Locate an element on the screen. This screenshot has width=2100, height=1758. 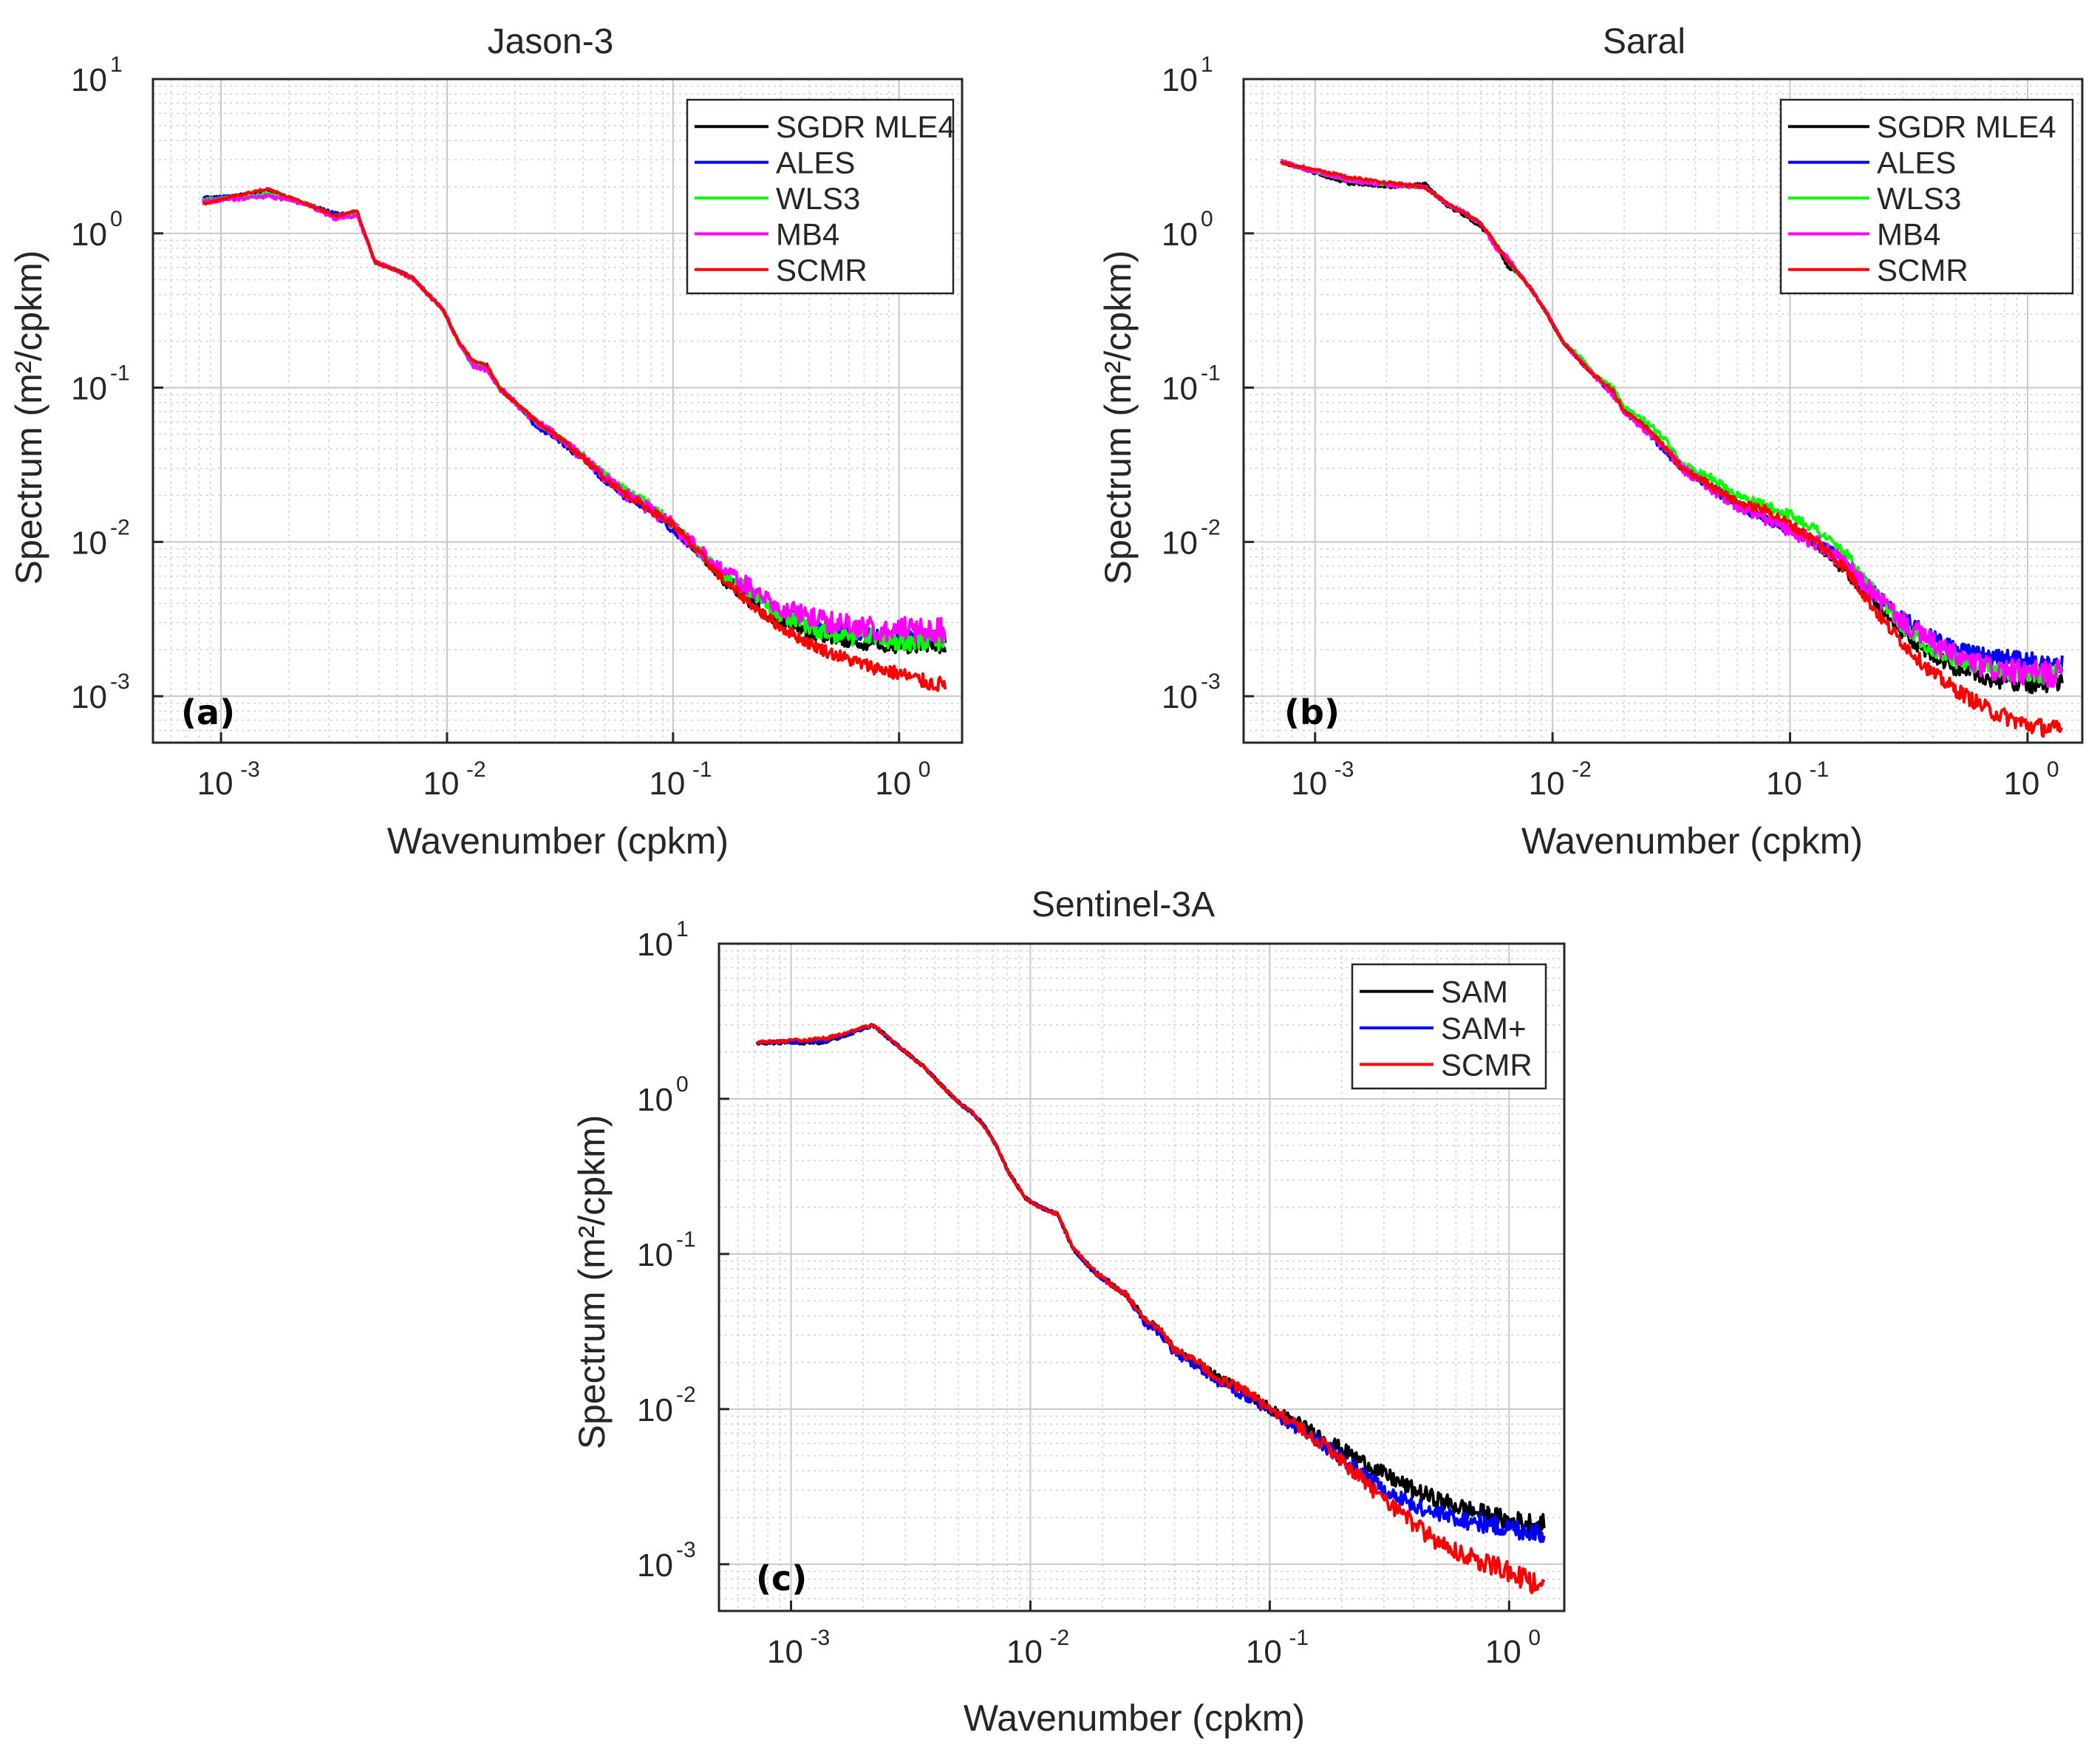
panel-label: (c) is located at coordinates (781, 1578).